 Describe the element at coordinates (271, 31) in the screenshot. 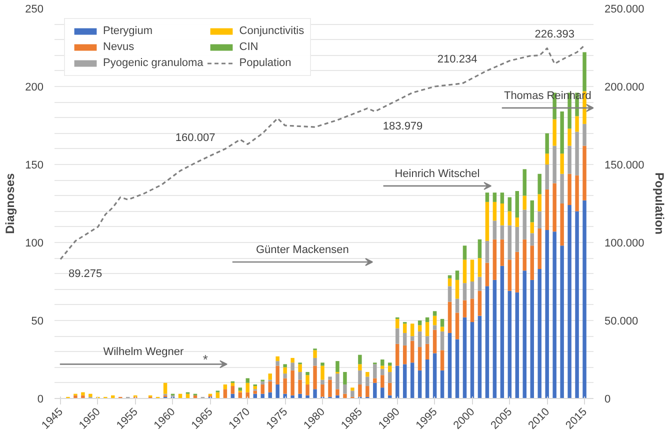

I see `legend-label: Conjunctivitis` at that location.